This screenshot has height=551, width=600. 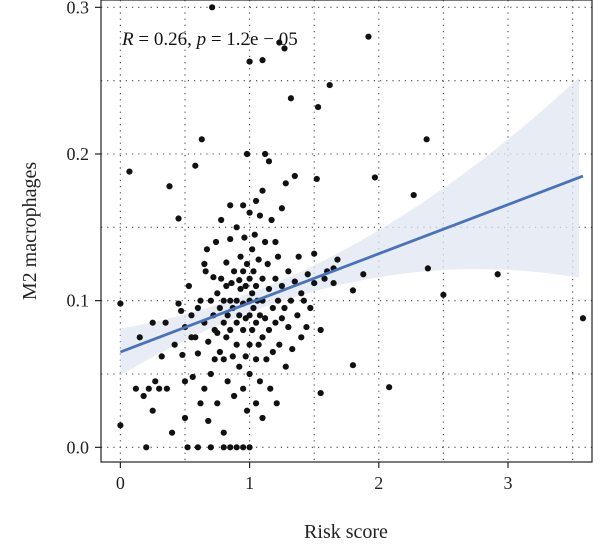 What do you see at coordinates (30, 231) in the screenshot?
I see `y-axis-label: M2 macrophages` at bounding box center [30, 231].